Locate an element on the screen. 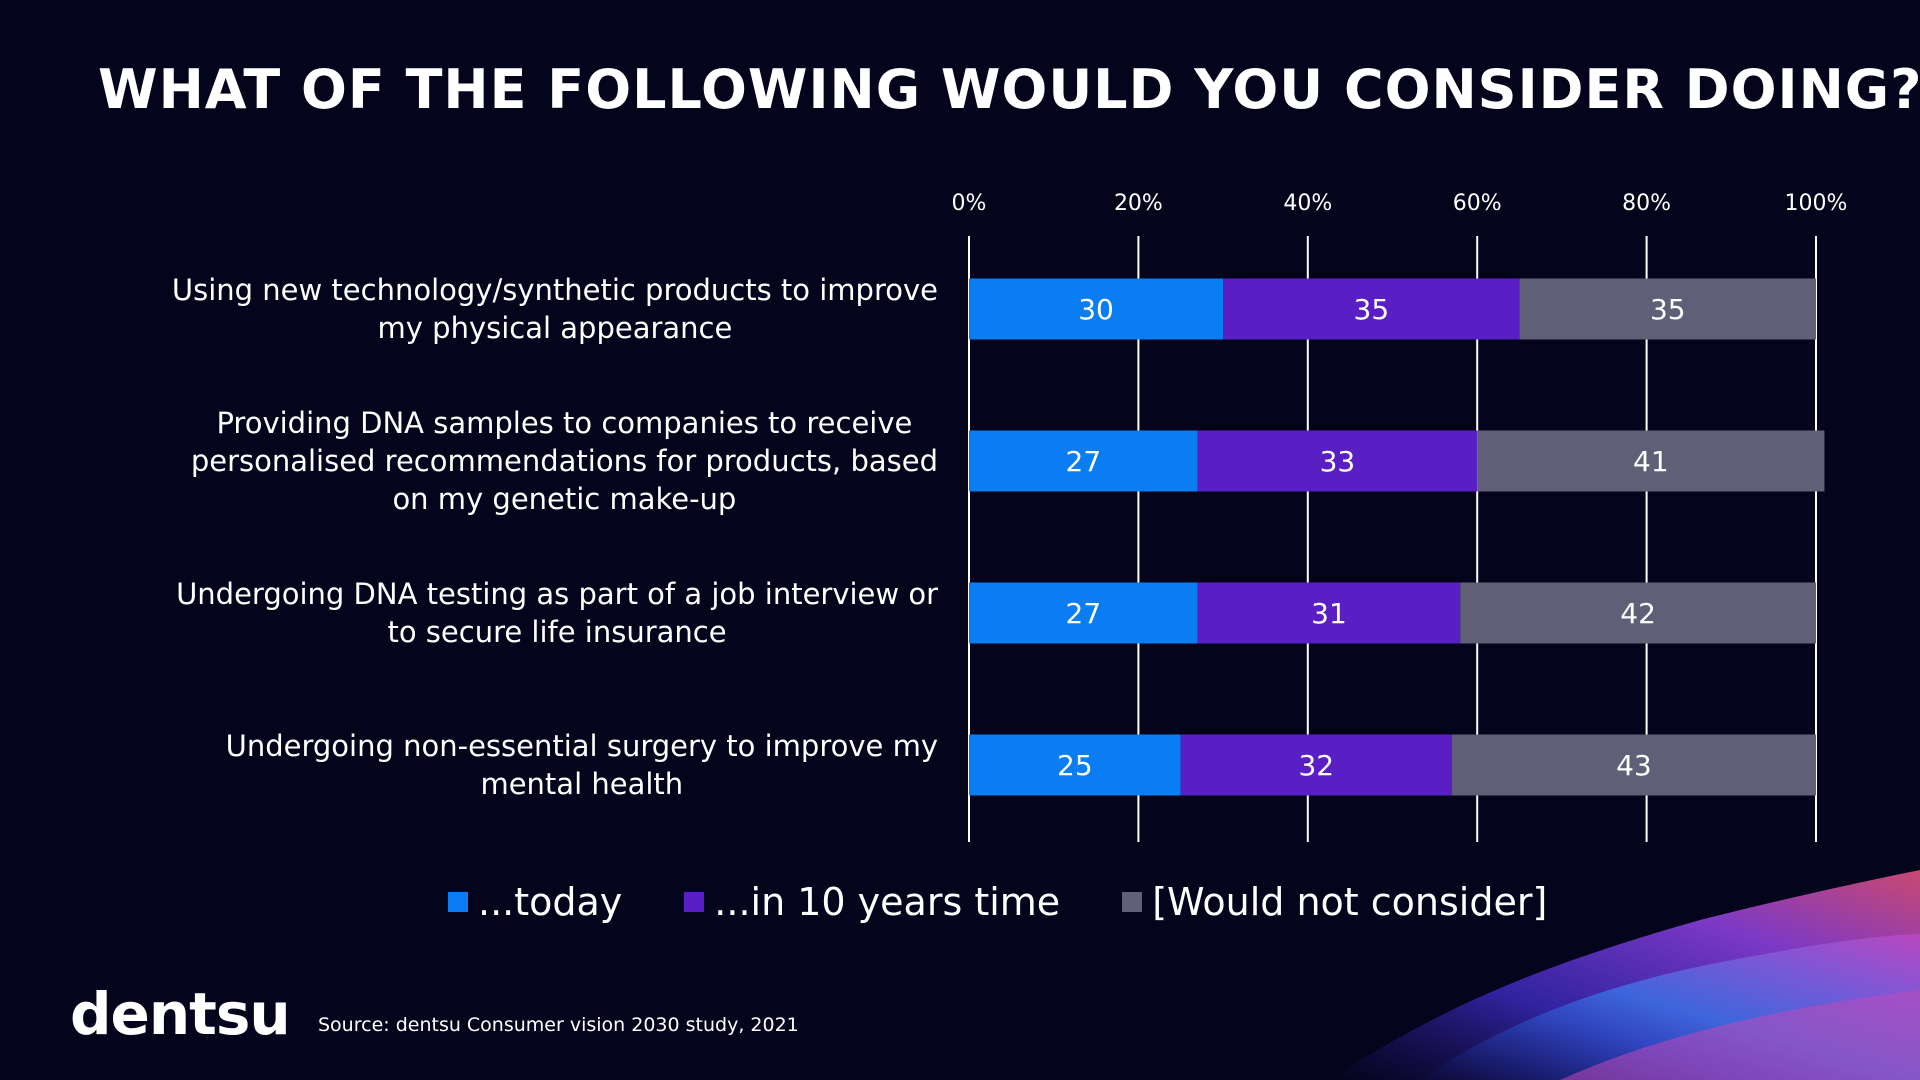 This screenshot has width=1920, height=1080. data-label: 25 is located at coordinates (1075, 765).